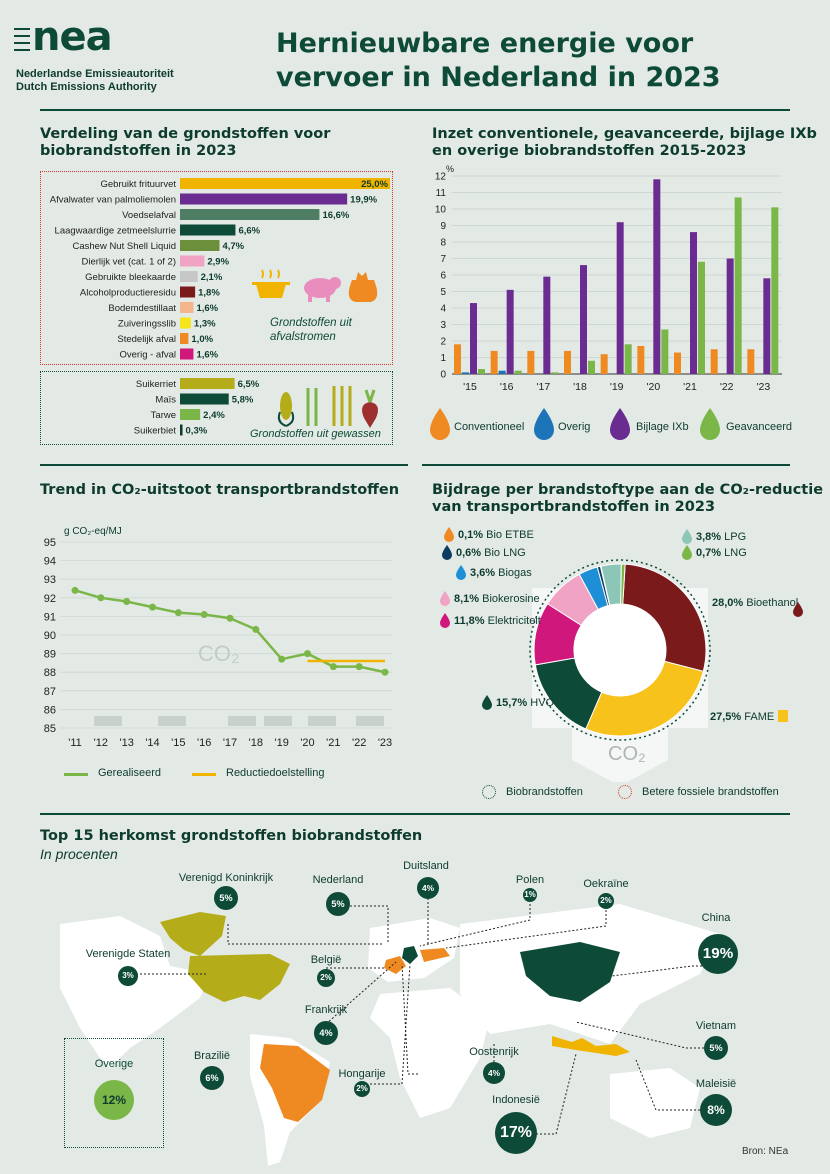  I want to click on country-value-badge: 1%, so click(530, 895).